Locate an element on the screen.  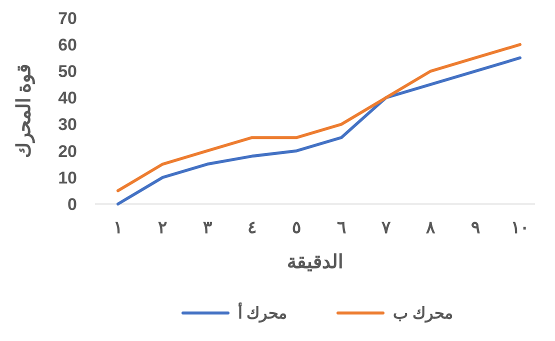
y-tick-label: 30 is located at coordinates (67, 124).